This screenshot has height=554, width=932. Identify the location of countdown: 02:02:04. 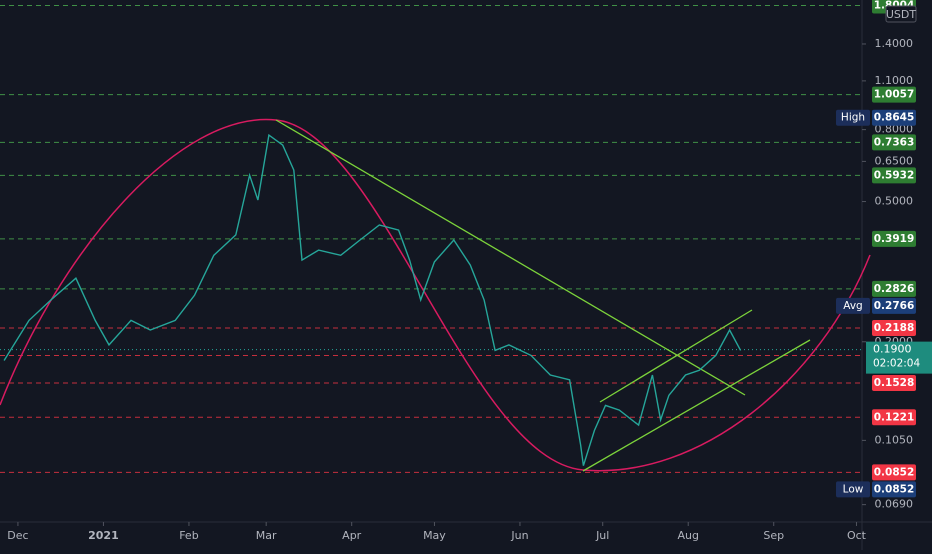
(896, 364).